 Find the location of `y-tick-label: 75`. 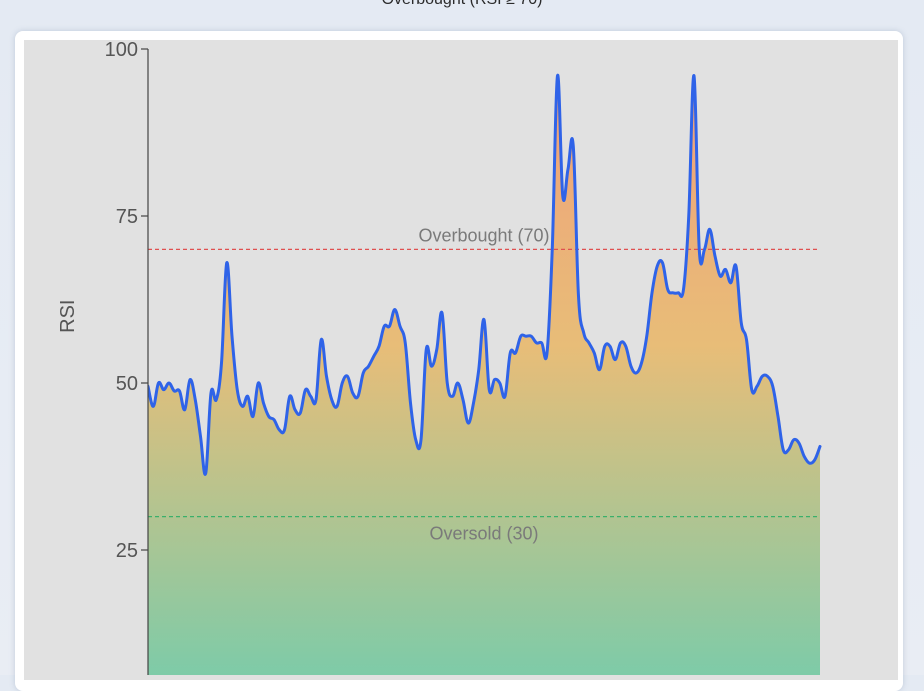

y-tick-label: 75 is located at coordinates (127, 217).